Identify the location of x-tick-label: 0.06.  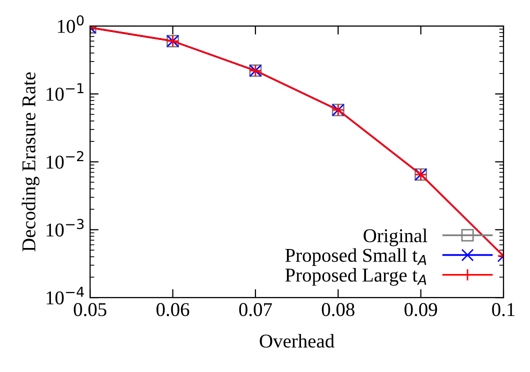
(173, 309).